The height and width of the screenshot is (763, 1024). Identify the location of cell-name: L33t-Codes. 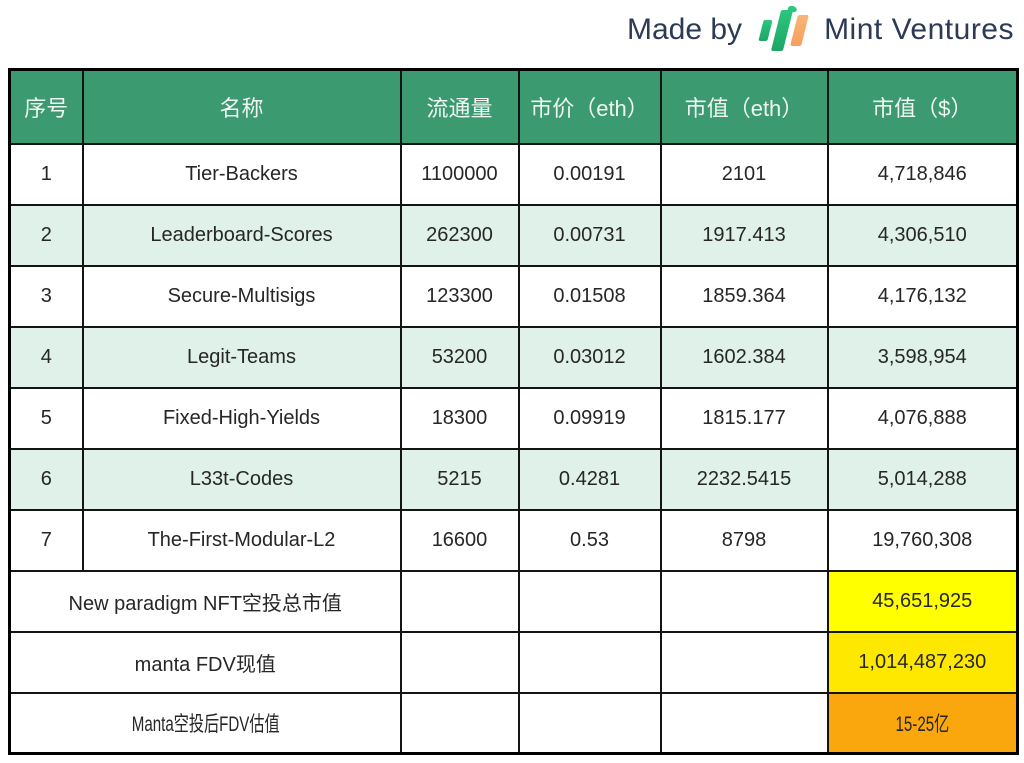
(241, 479).